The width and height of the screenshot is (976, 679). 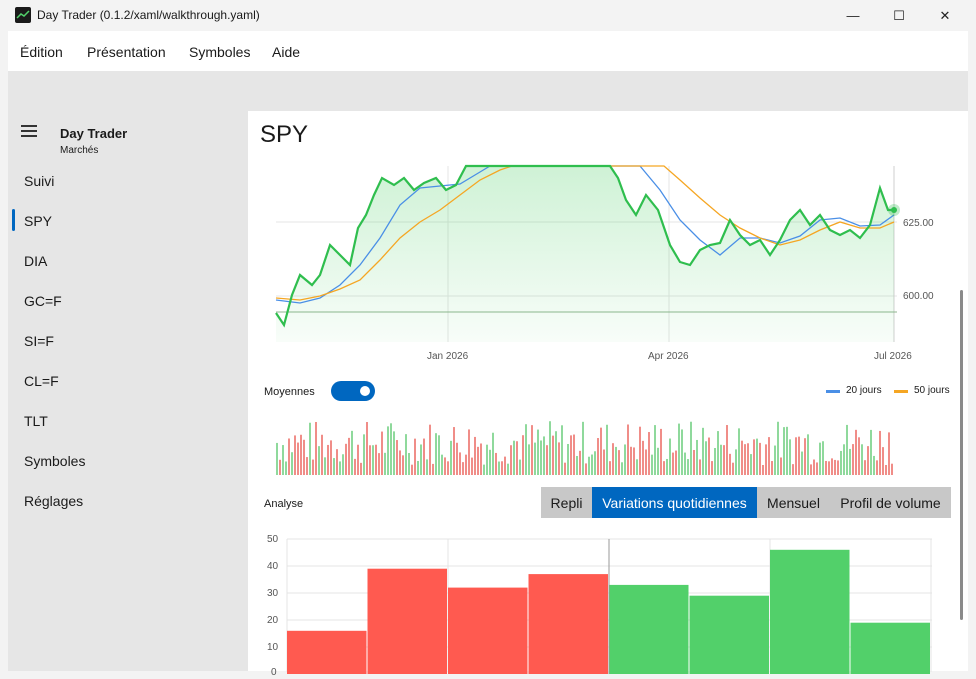 I want to click on sidebar-item-dia: DIA, so click(x=36, y=261).